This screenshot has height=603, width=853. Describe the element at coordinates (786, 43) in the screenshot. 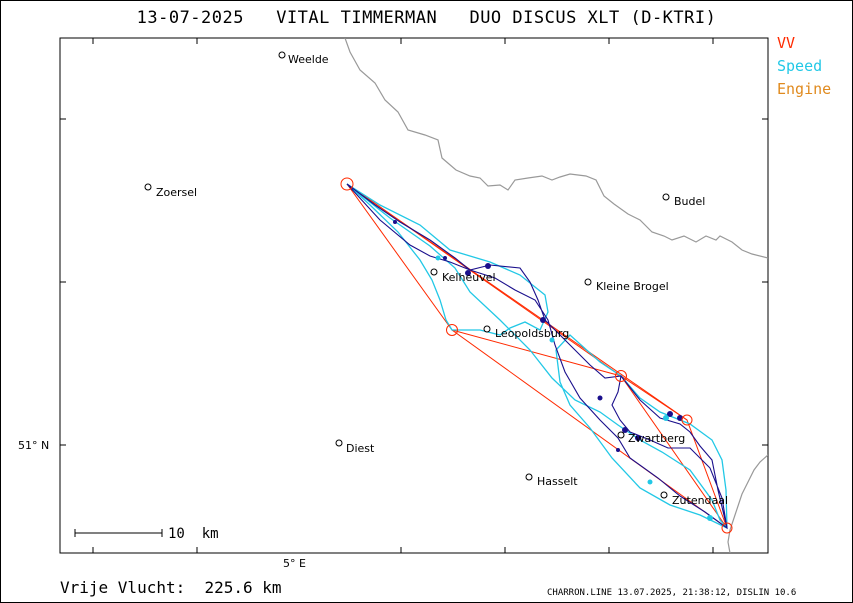

I see `legend-vv: VV` at that location.